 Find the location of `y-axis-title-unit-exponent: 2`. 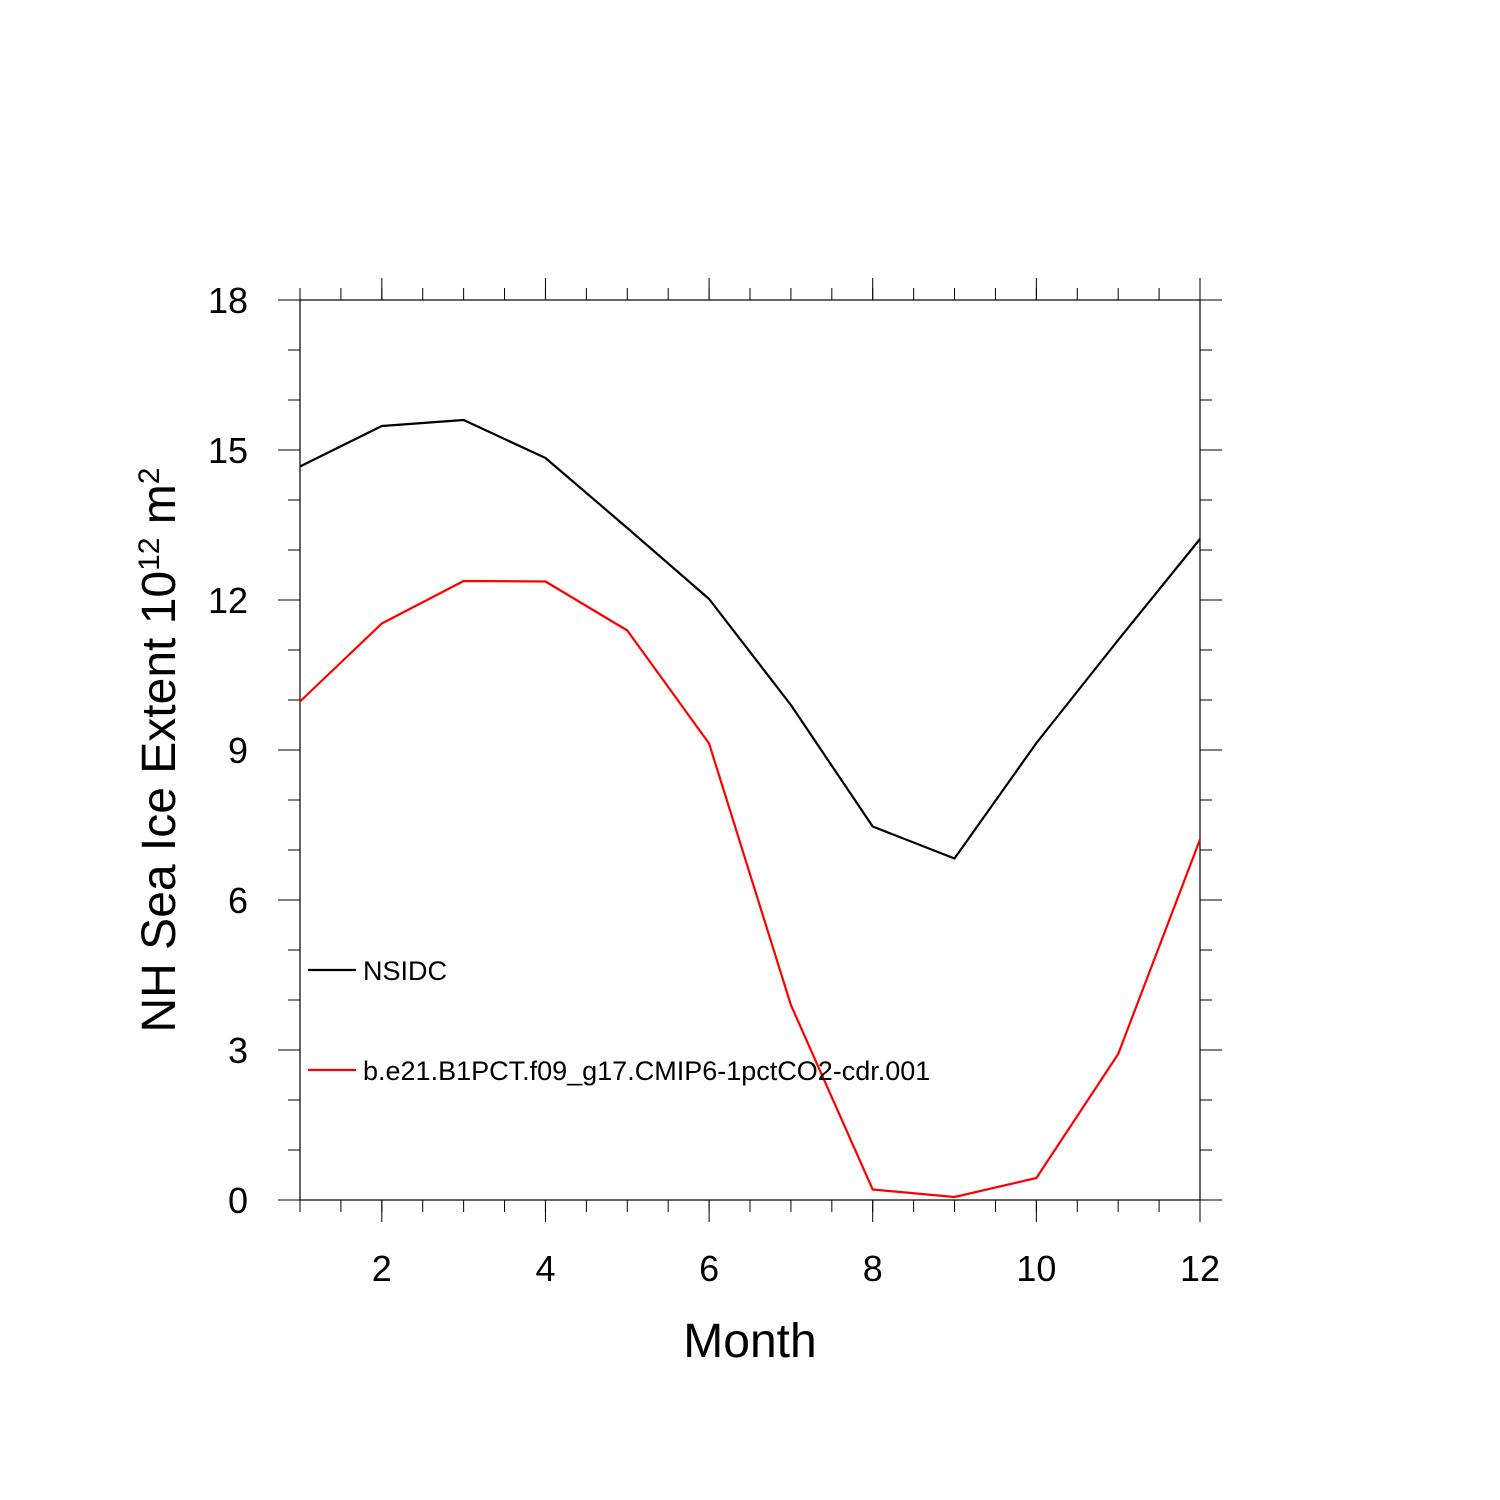

y-axis-title-unit-exponent: 2 is located at coordinates (149, 476).